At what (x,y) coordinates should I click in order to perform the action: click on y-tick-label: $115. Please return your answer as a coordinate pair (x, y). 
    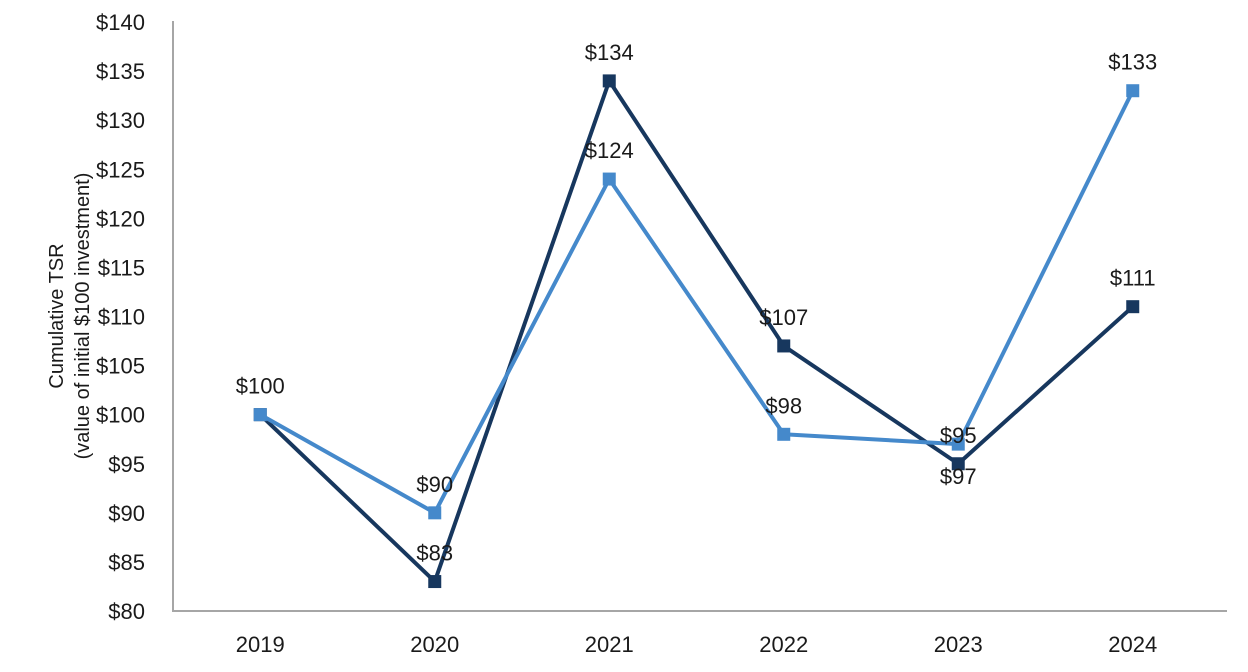
    Looking at the image, I should click on (121, 267).